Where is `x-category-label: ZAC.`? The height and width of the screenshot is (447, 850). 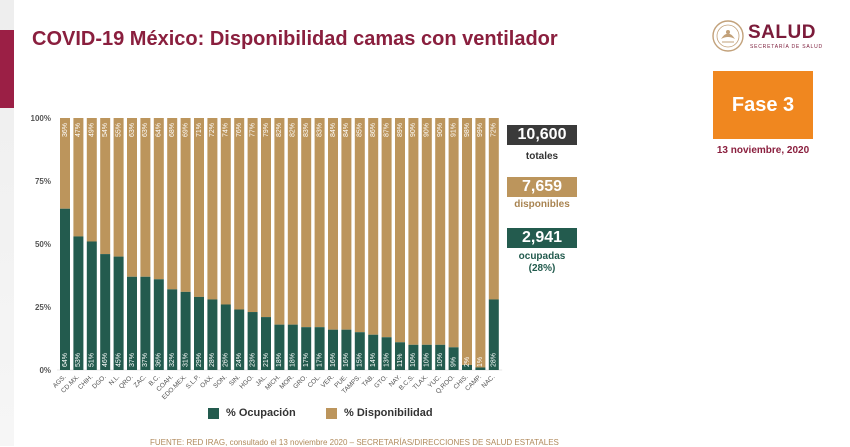 x-category-label: ZAC. is located at coordinates (141, 382).